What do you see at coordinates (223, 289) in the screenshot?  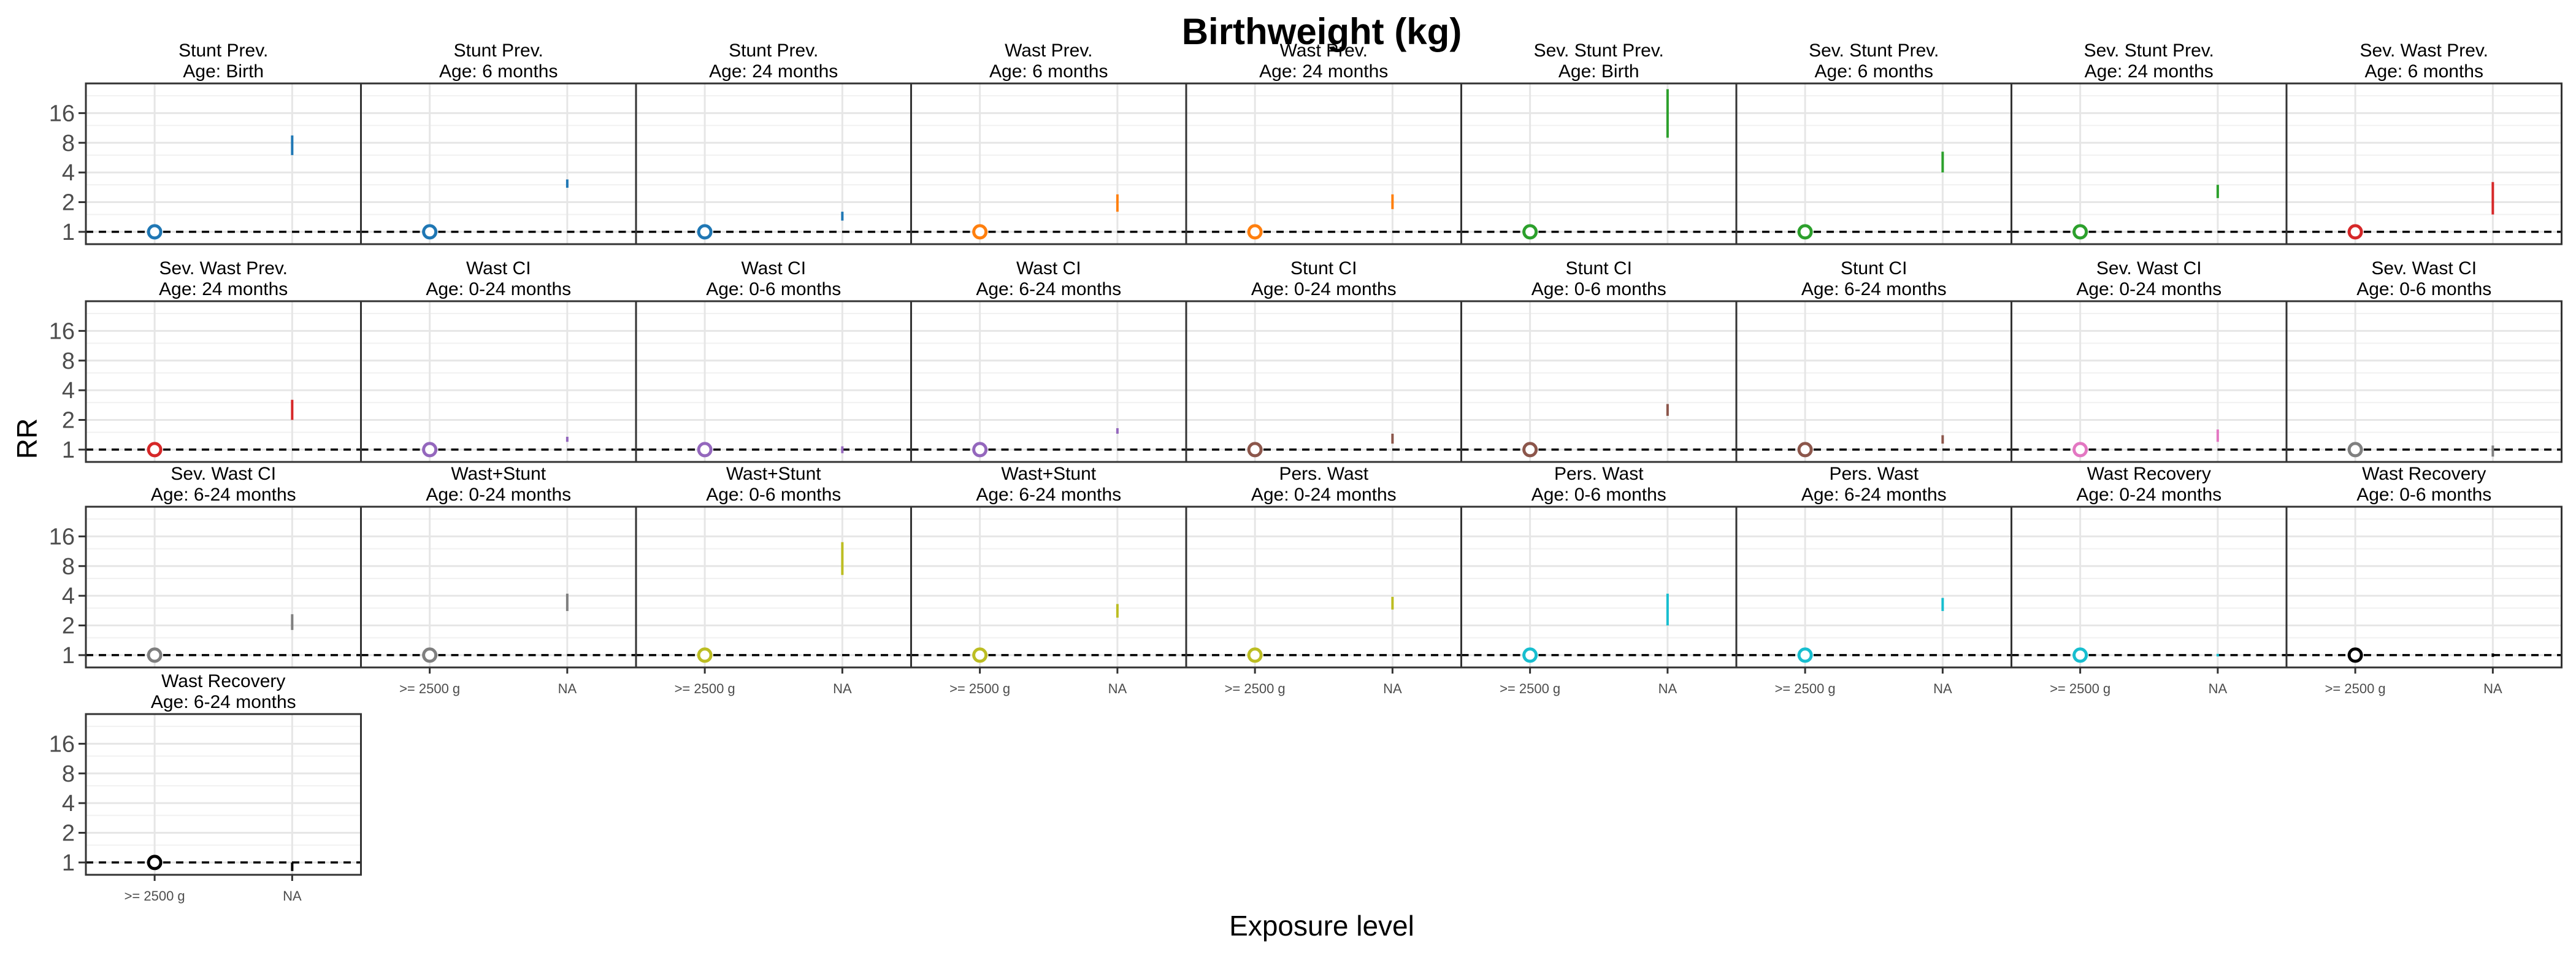 I see `panel-title-age: Age: 24 months` at bounding box center [223, 289].